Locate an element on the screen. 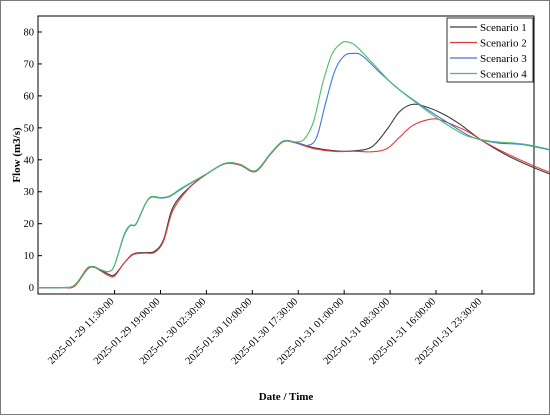 This screenshot has height=416, width=550. y-tick-label: 60 is located at coordinates (29, 96).